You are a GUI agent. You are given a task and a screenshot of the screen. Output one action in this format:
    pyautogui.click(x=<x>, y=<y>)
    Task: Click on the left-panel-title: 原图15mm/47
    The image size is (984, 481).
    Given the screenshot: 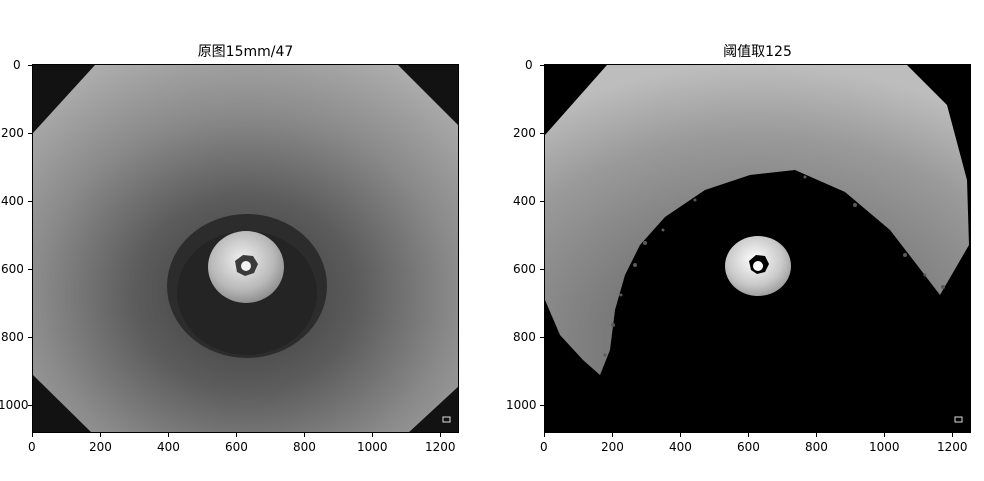 What is the action you would take?
    pyautogui.click(x=245, y=52)
    